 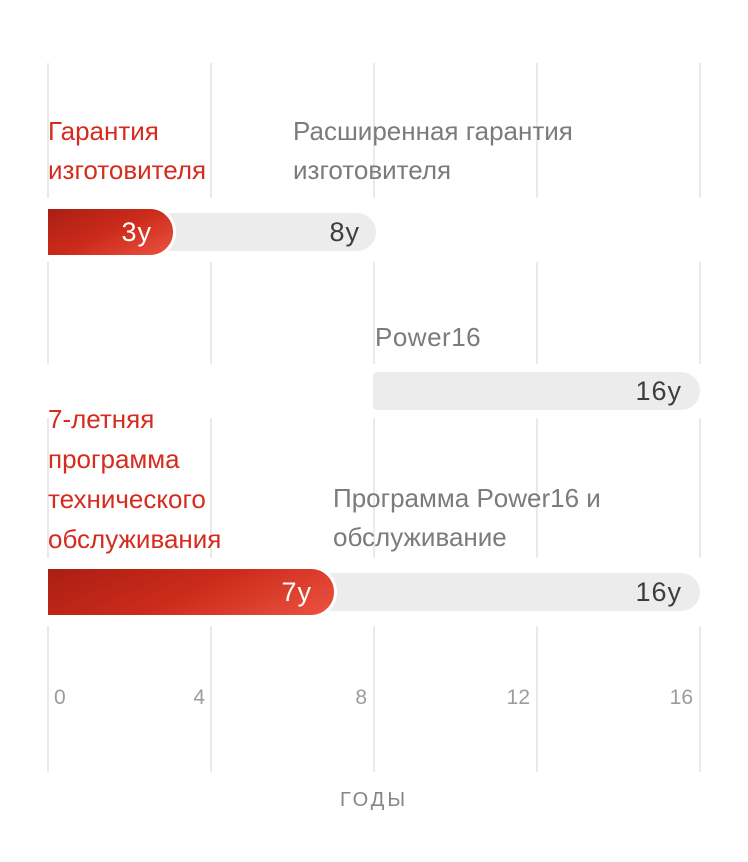 I want to click on label-line: обслуживание, so click(x=420, y=537).